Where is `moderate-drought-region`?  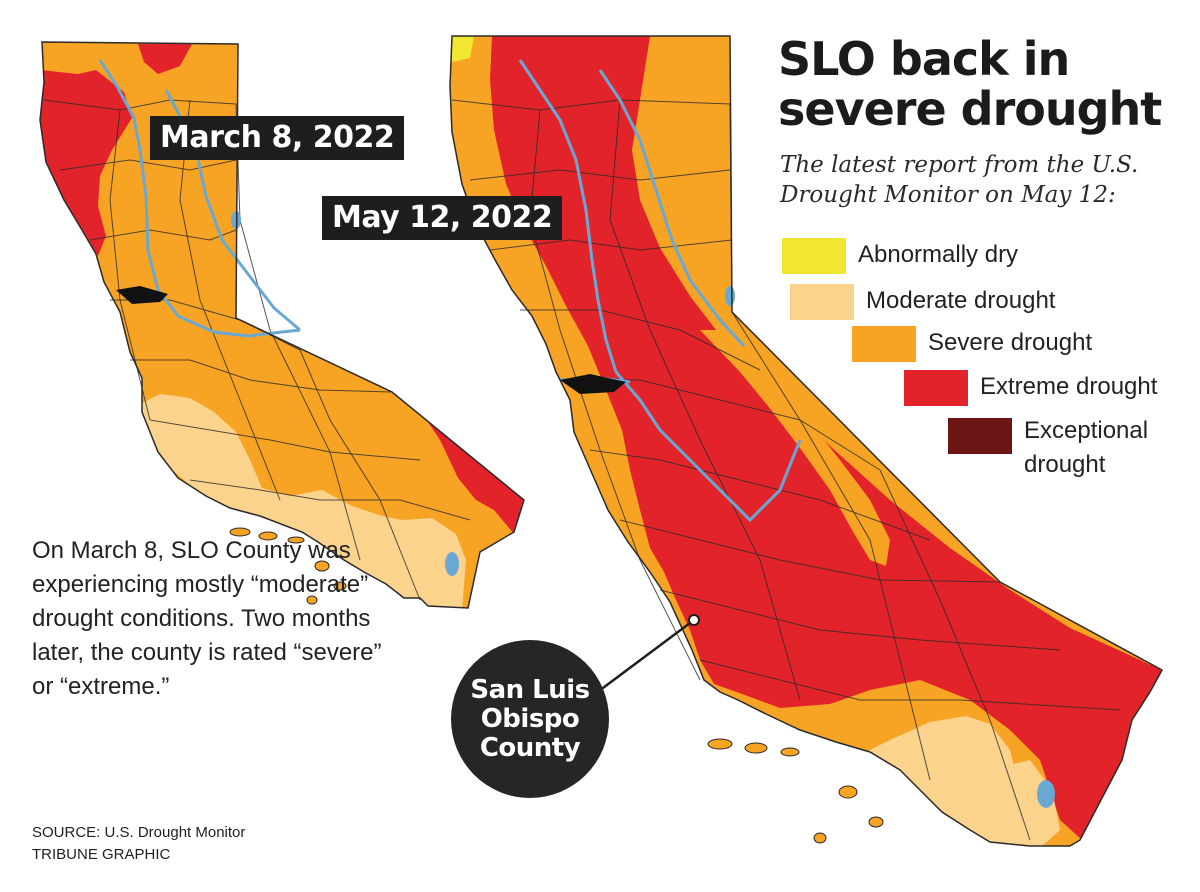 moderate-drought-region is located at coordinates (945, 781).